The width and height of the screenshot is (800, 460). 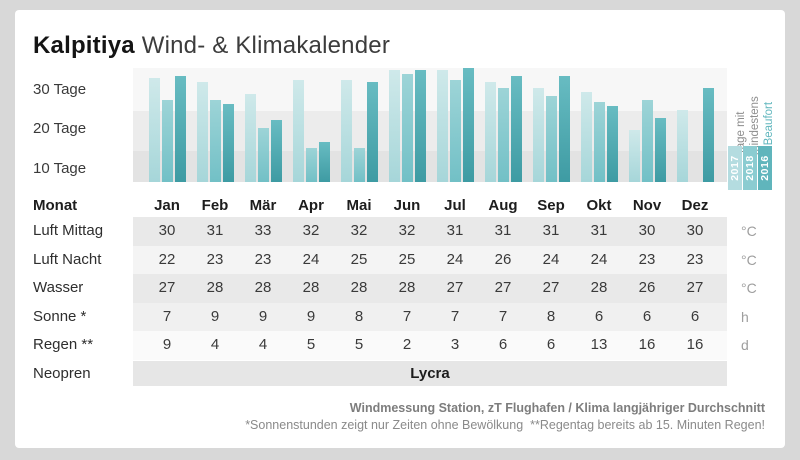 What do you see at coordinates (324, 162) in the screenshot?
I see `bar-2016-apr` at bounding box center [324, 162].